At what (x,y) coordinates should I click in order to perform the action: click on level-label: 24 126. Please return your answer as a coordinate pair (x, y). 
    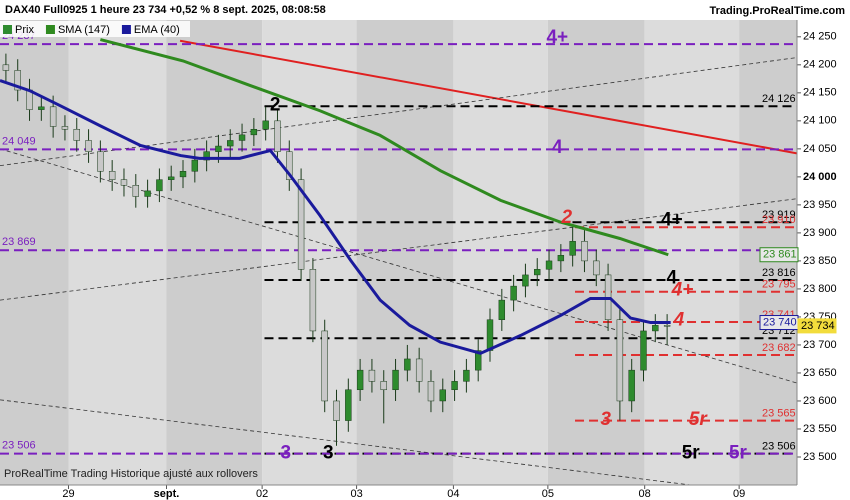
    Looking at the image, I should click on (779, 99).